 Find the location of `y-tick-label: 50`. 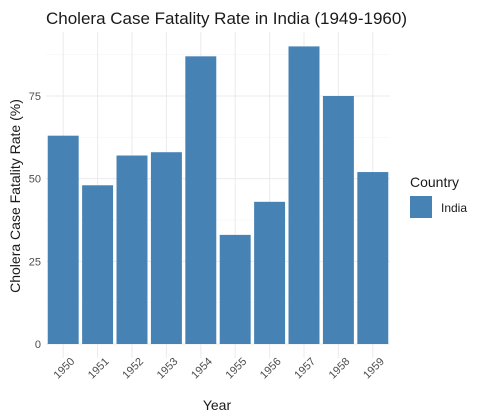

y-tick-label: 50 is located at coordinates (35, 180).